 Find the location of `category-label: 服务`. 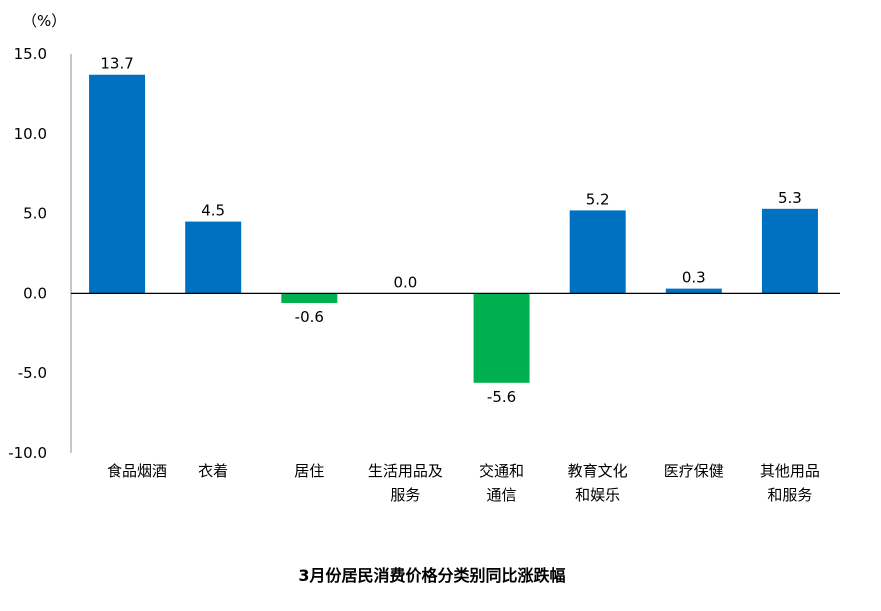

category-label: 服务 is located at coordinates (405, 495).